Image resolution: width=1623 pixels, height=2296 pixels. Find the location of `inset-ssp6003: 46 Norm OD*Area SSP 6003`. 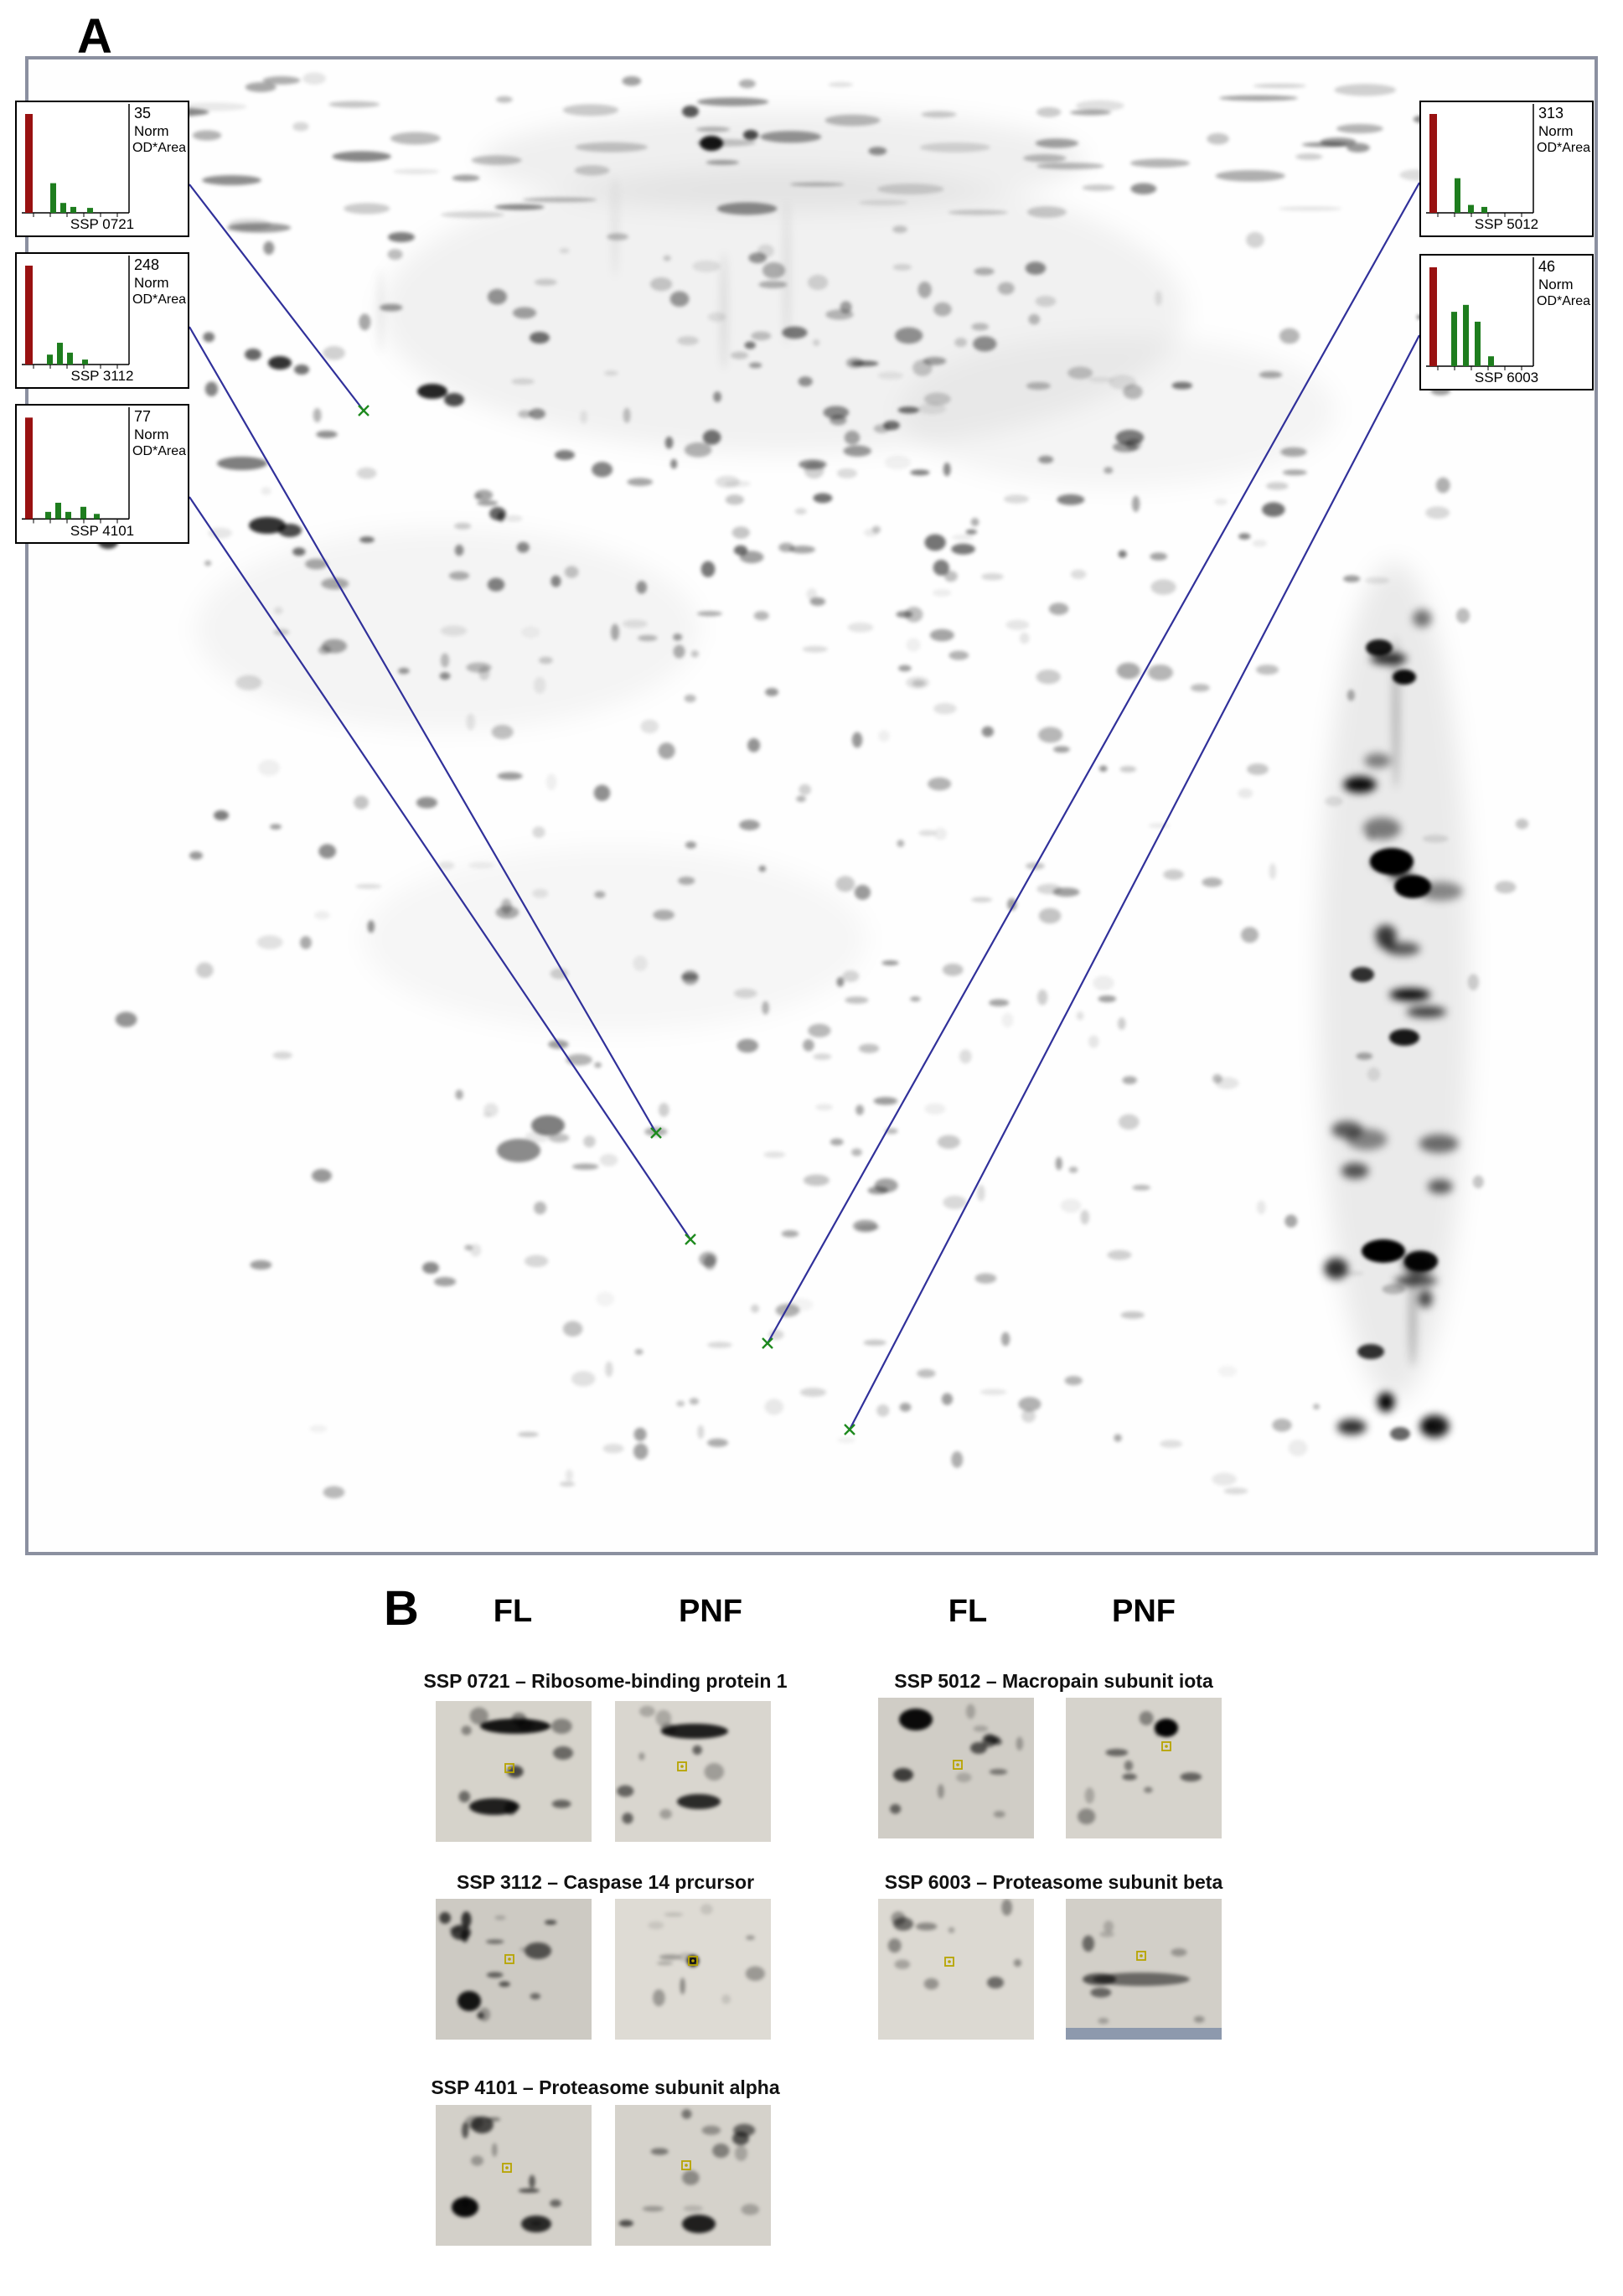

inset-ssp6003: 46 Norm OD*Area SSP 6003 is located at coordinates (1506, 322).